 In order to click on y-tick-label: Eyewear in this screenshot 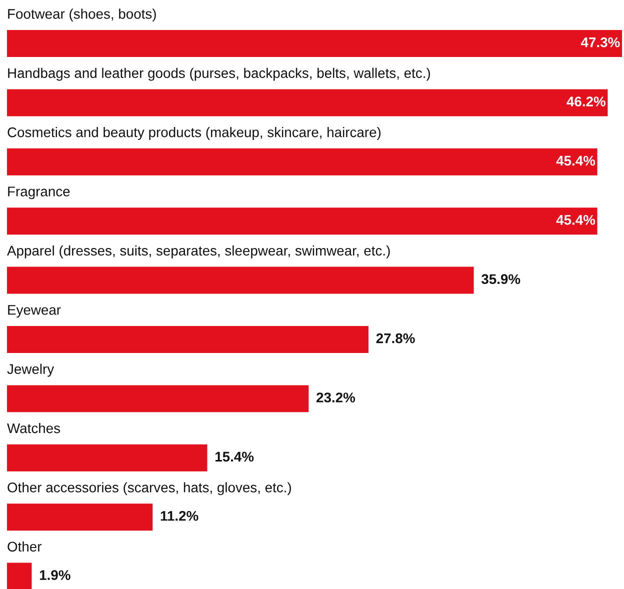, I will do `click(34, 311)`.